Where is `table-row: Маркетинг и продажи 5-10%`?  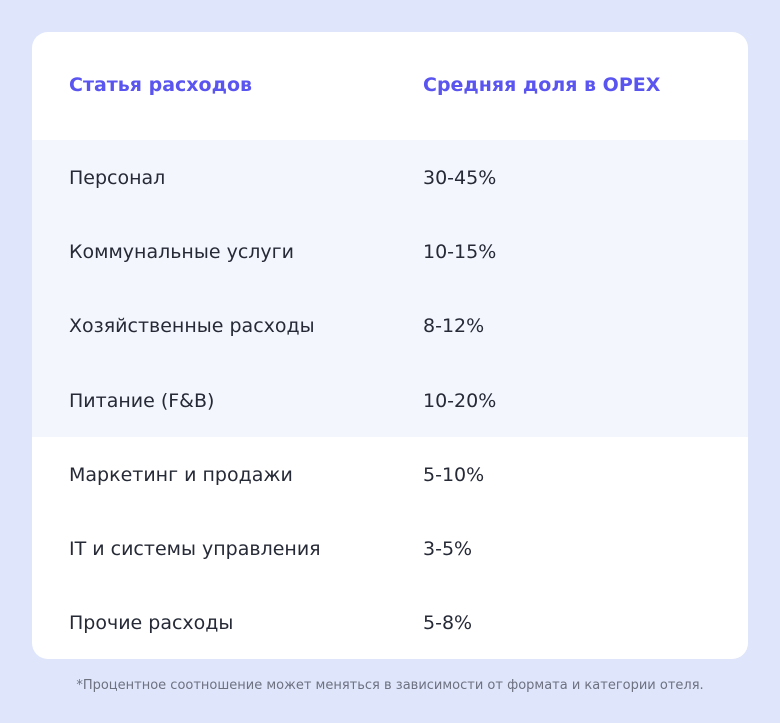 table-row: Маркетинг и продажи 5-10% is located at coordinates (390, 474).